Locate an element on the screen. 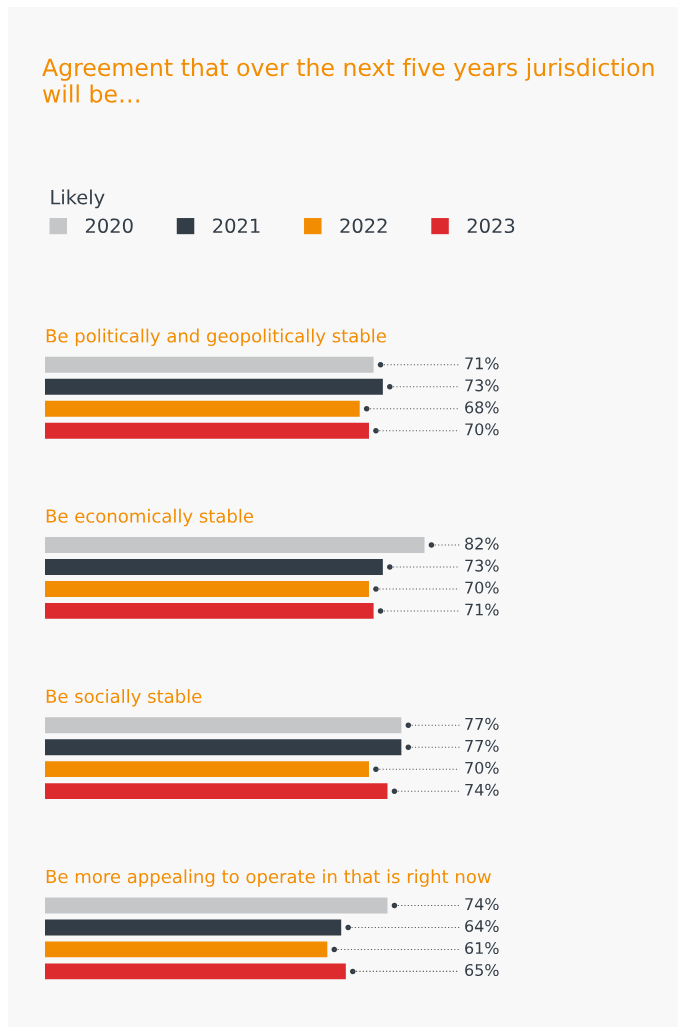 The width and height of the screenshot is (685, 1035). legend-label: 2022 is located at coordinates (363, 226).